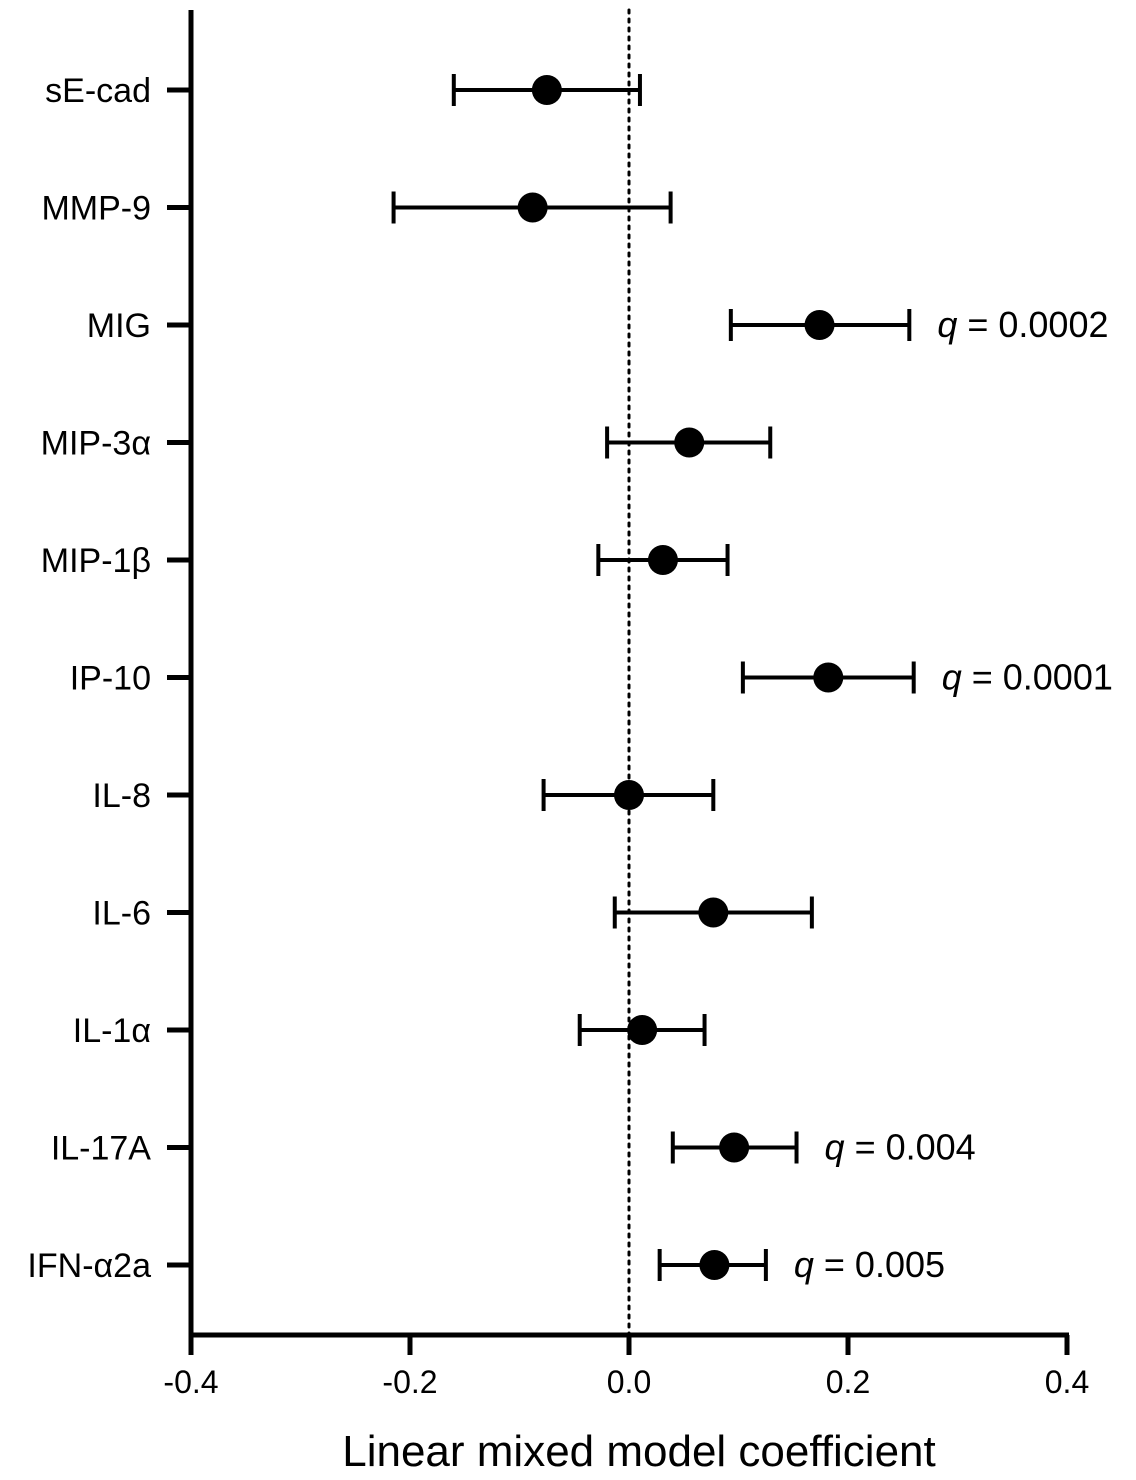 Image resolution: width=1136 pixels, height=1480 pixels. I want to click on q-value-annotation: q = 0.005, so click(869, 1264).